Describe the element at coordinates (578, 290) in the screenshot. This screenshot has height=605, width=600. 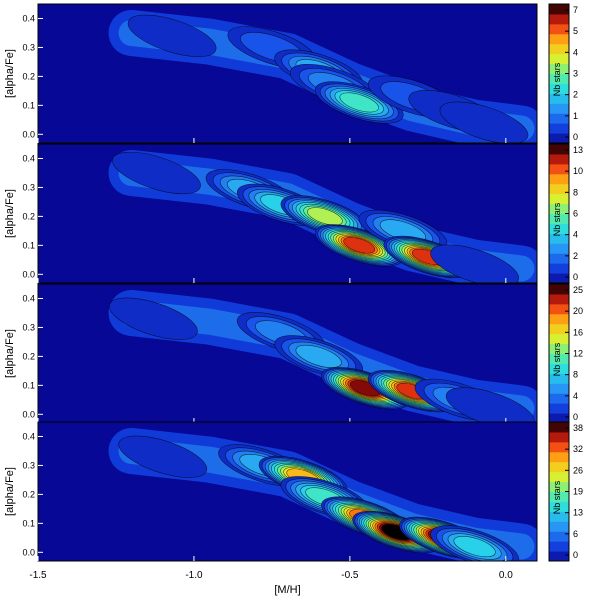
I see `colorbar-tick-label: 25` at that location.